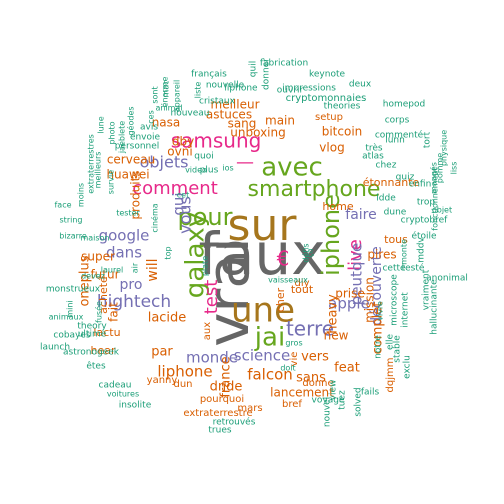 The height and width of the screenshot is (504, 504). I want to click on cloud-word: voitures, so click(123, 394).